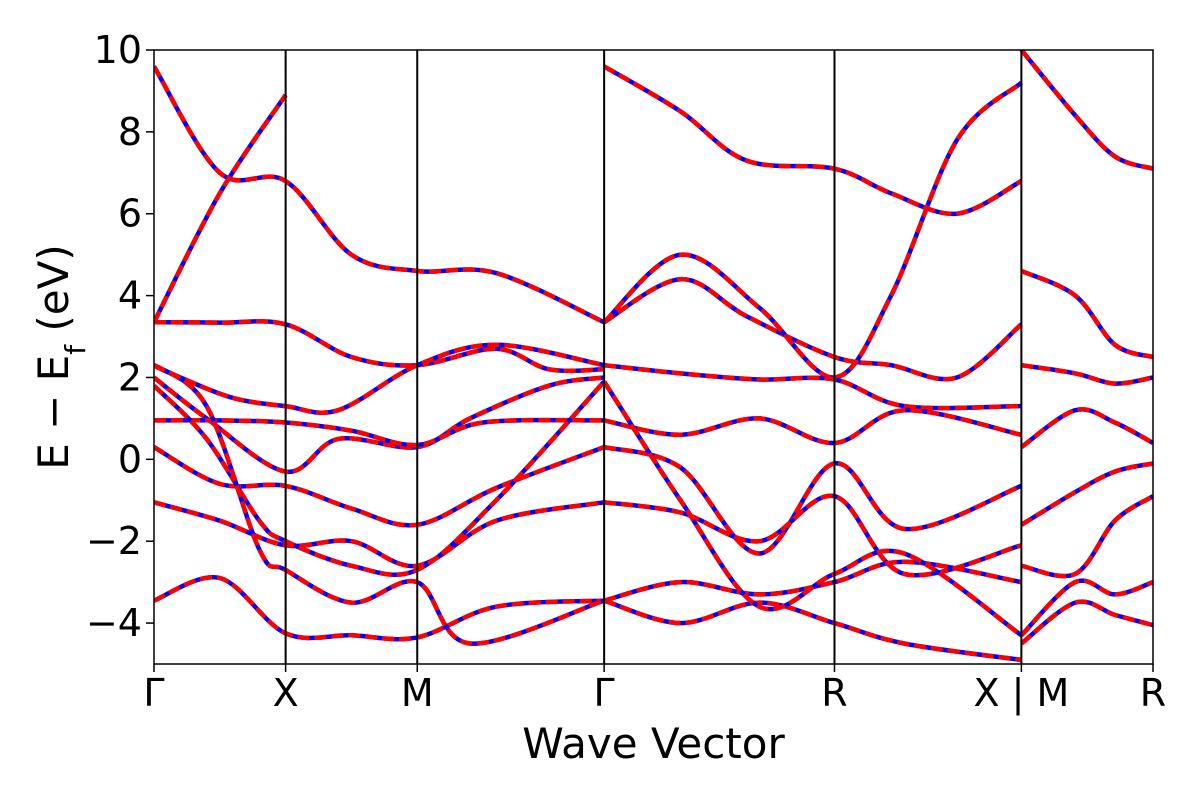 Image resolution: width=1200 pixels, height=800 pixels. Describe the element at coordinates (1021, 693) in the screenshot. I see `x-tick-label: X | M` at that location.